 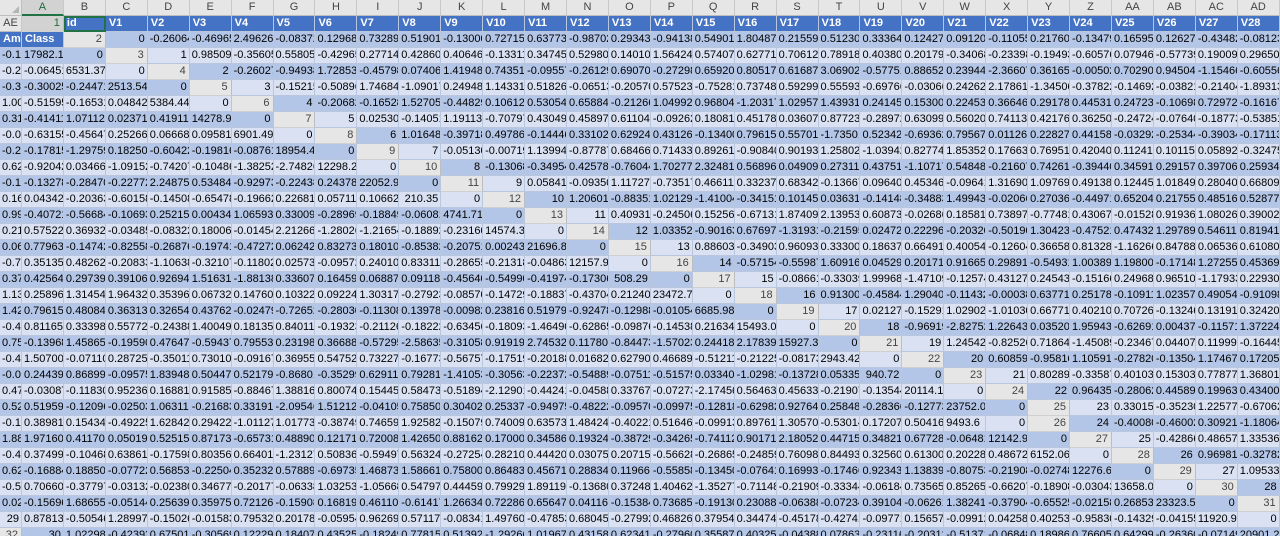 I want to click on table-cell: 0.637735, so click(x=546, y=40).